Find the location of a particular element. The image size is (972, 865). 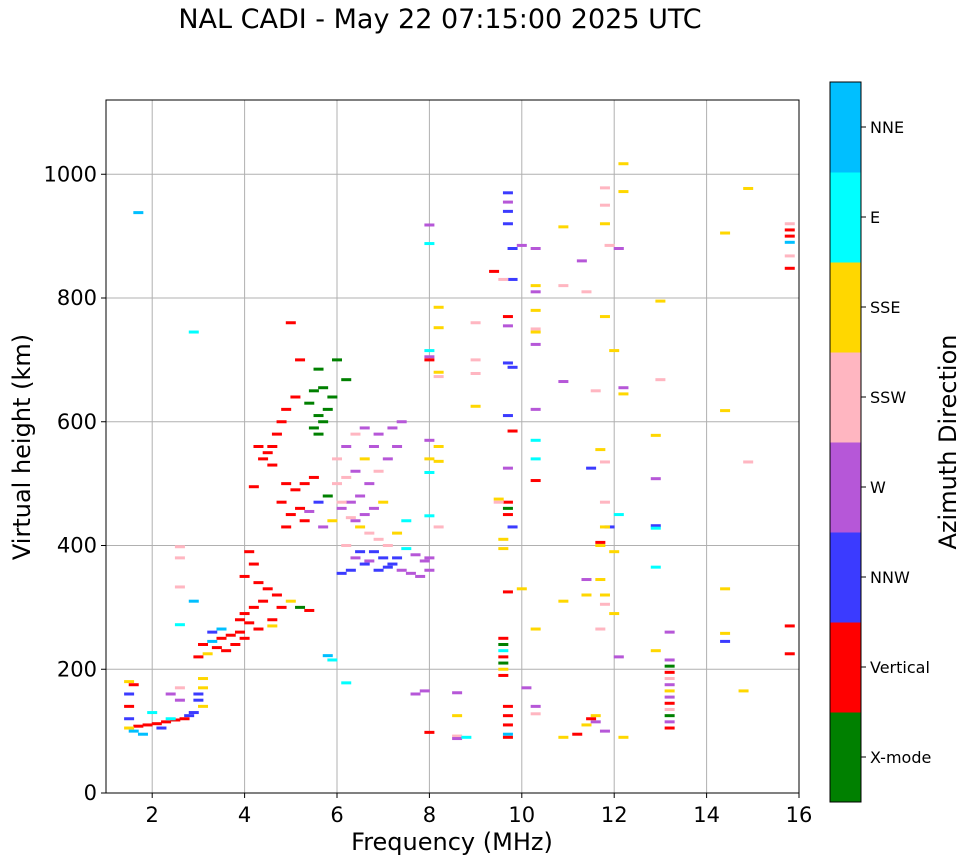

colorbar: X-mode Vertical NNW W SSW SSE E NNE is located at coordinates (880, 442).